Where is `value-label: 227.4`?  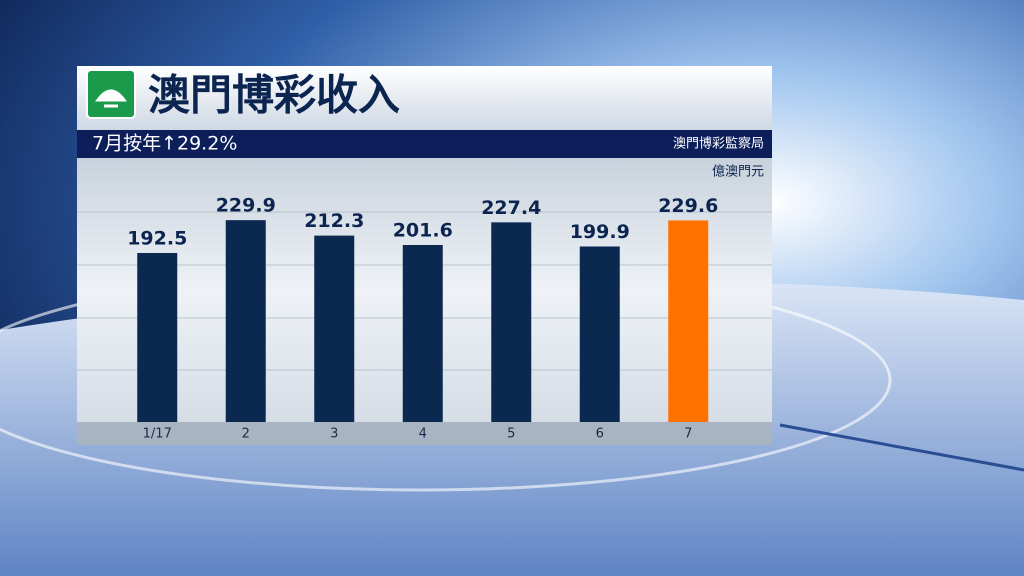
value-label: 227.4 is located at coordinates (511, 208).